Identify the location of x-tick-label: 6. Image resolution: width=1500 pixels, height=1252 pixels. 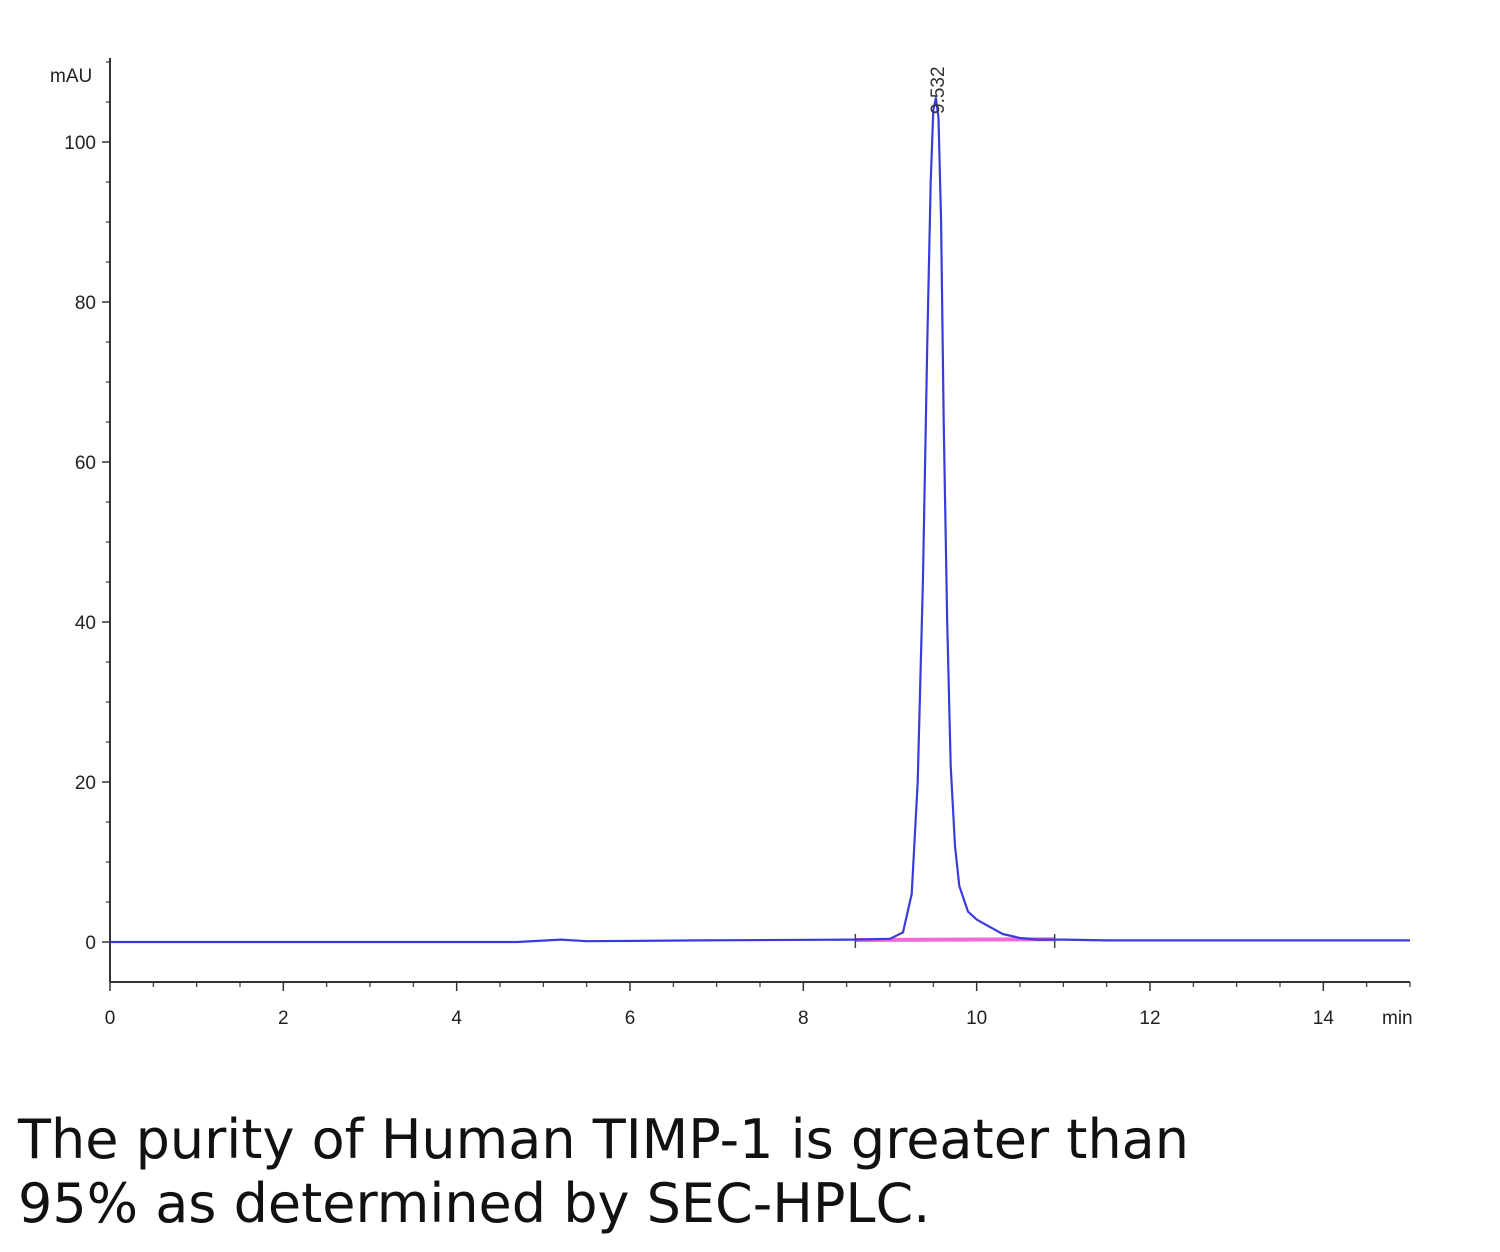
(630, 1018).